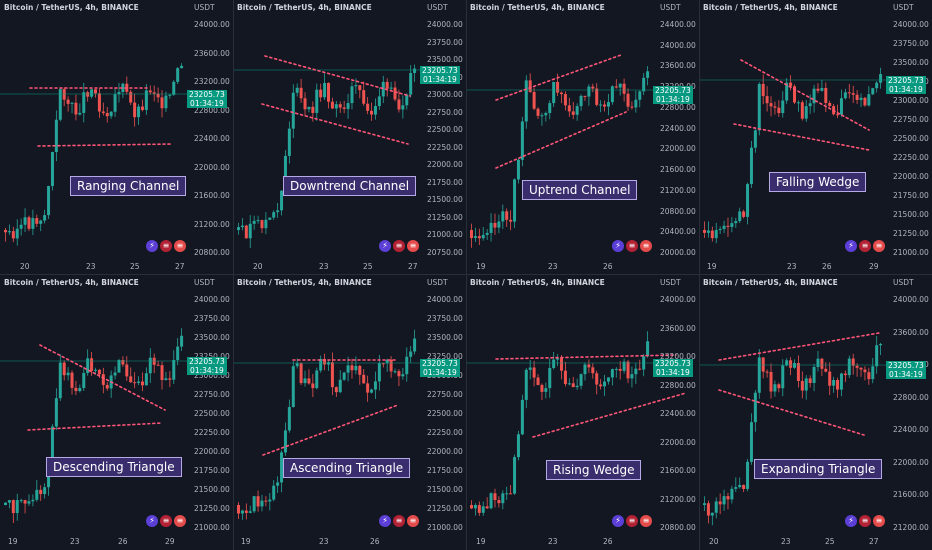 The image size is (932, 550). I want to click on candlestick-plot, so click(95, 154).